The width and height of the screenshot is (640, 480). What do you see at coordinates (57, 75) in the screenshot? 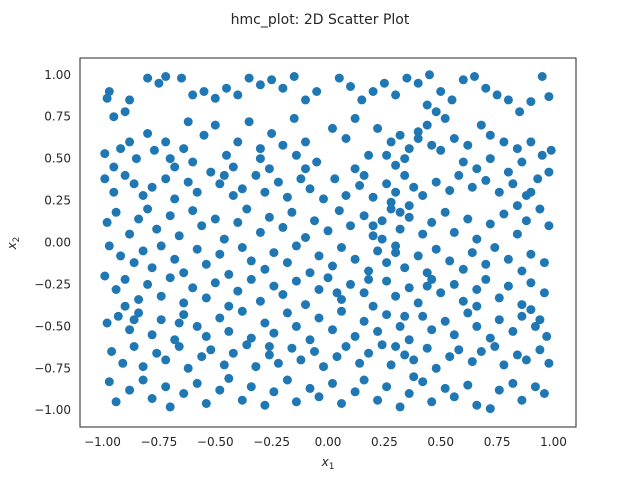
I see `y-tick-label: 1.00` at bounding box center [57, 75].